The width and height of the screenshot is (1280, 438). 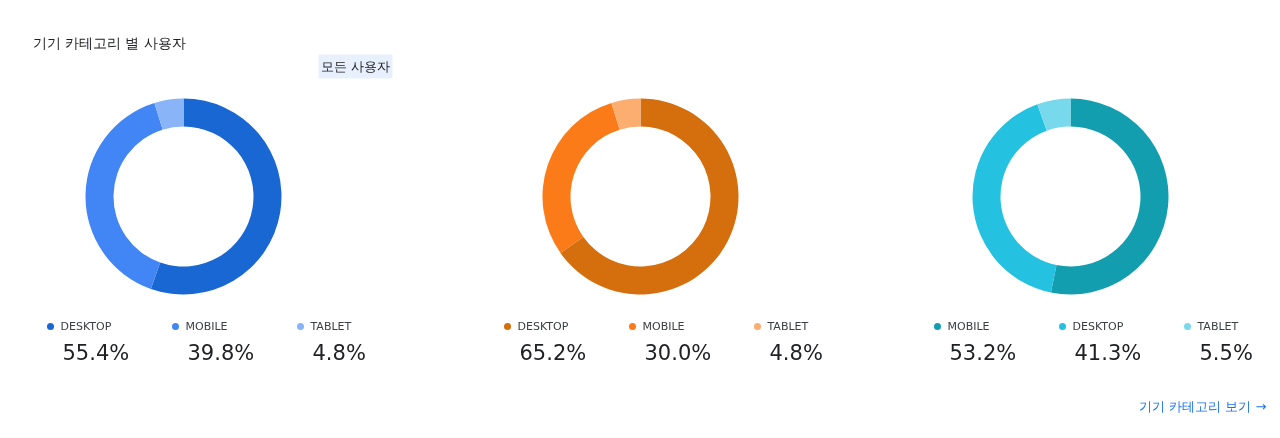 What do you see at coordinates (1108, 352) in the screenshot?
I see `data-label: 41.3%` at bounding box center [1108, 352].